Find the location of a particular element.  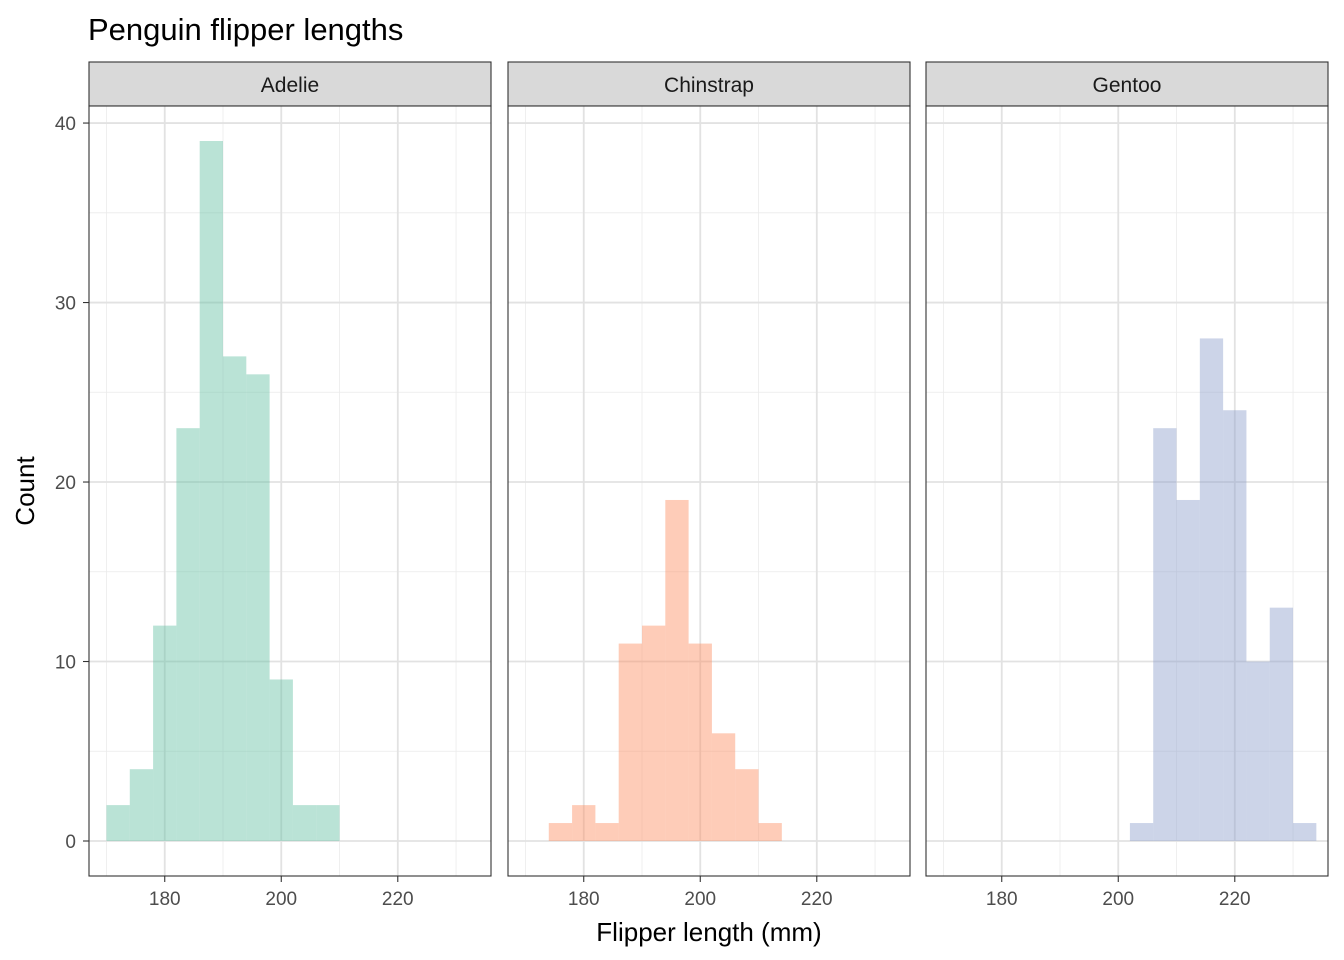

y-axis: 0 10 20 30 40 is located at coordinates (72, 483).